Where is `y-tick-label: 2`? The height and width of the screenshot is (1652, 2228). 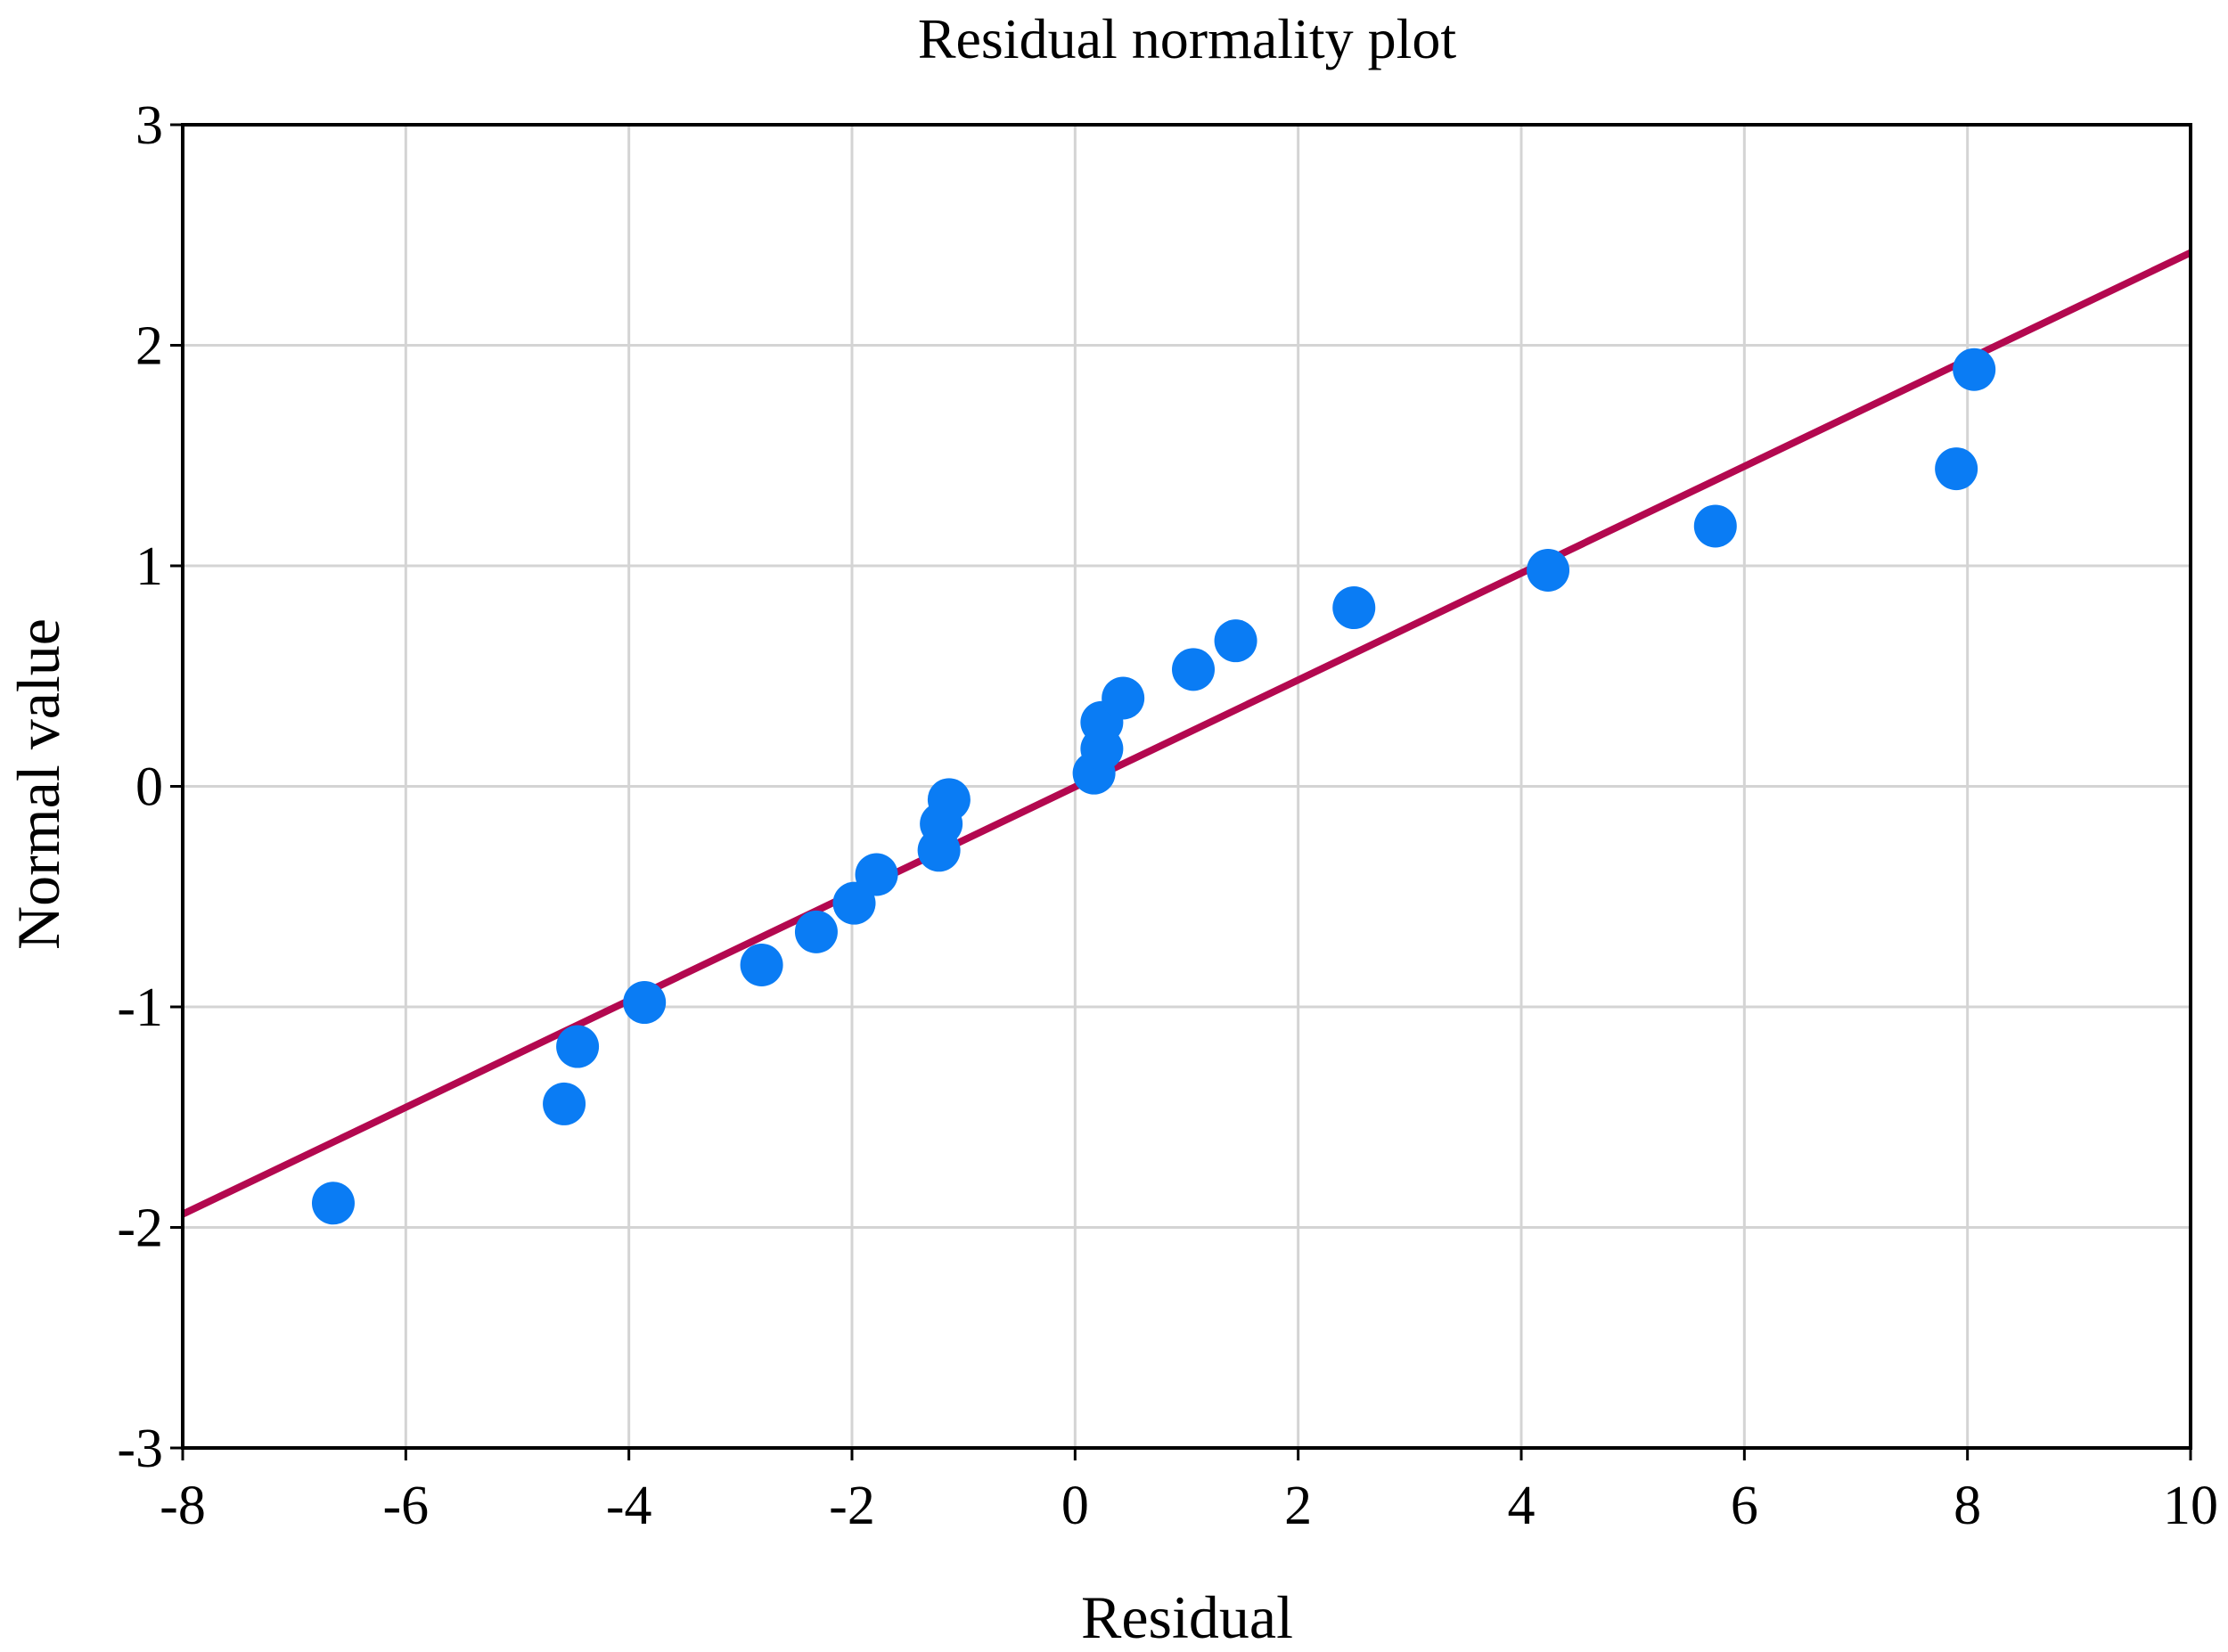 y-tick-label: 2 is located at coordinates (149, 347).